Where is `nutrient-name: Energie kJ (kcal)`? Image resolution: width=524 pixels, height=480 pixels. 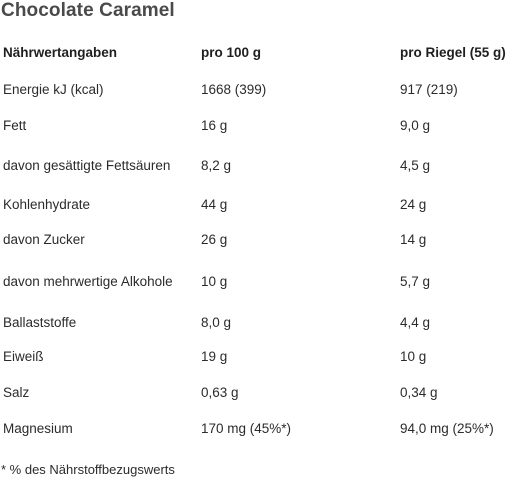
nutrient-name: Energie kJ (kcal) is located at coordinates (53, 89).